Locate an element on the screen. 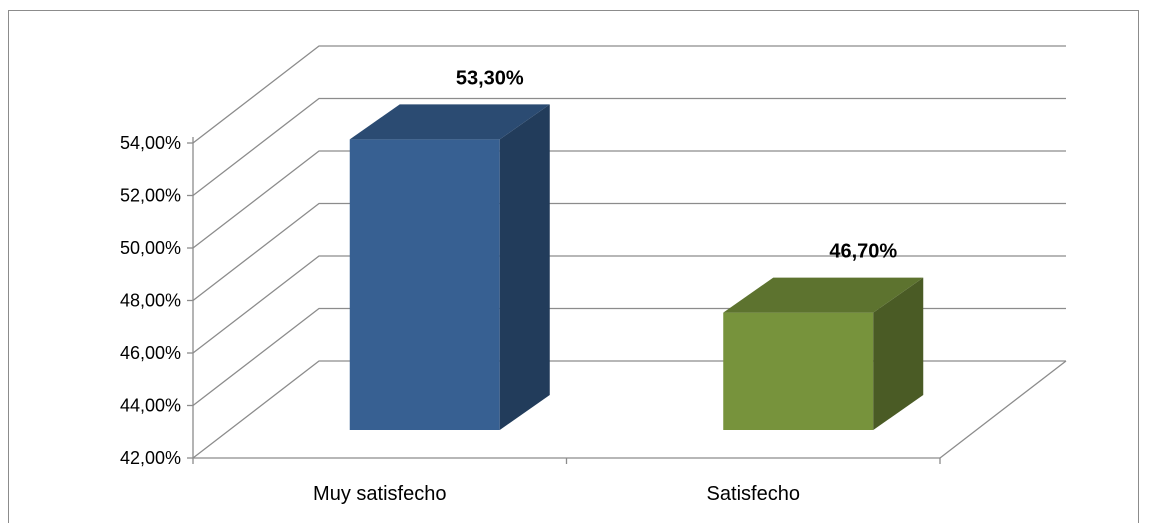  x-category-label: Satisfecho is located at coordinates (753, 494).